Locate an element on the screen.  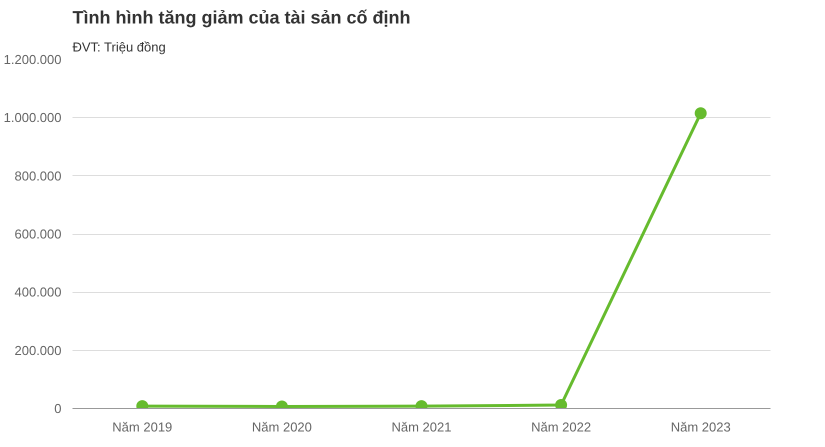
y-tick-label: 200.000 is located at coordinates (38, 350).